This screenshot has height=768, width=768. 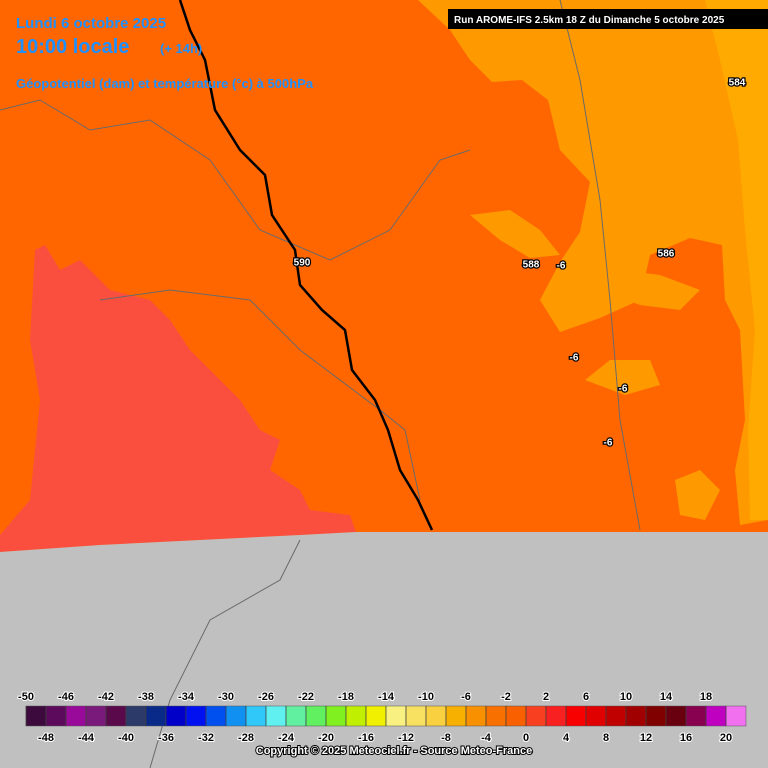 What do you see at coordinates (406, 738) in the screenshot?
I see `colorbar-tick-label: -12` at bounding box center [406, 738].